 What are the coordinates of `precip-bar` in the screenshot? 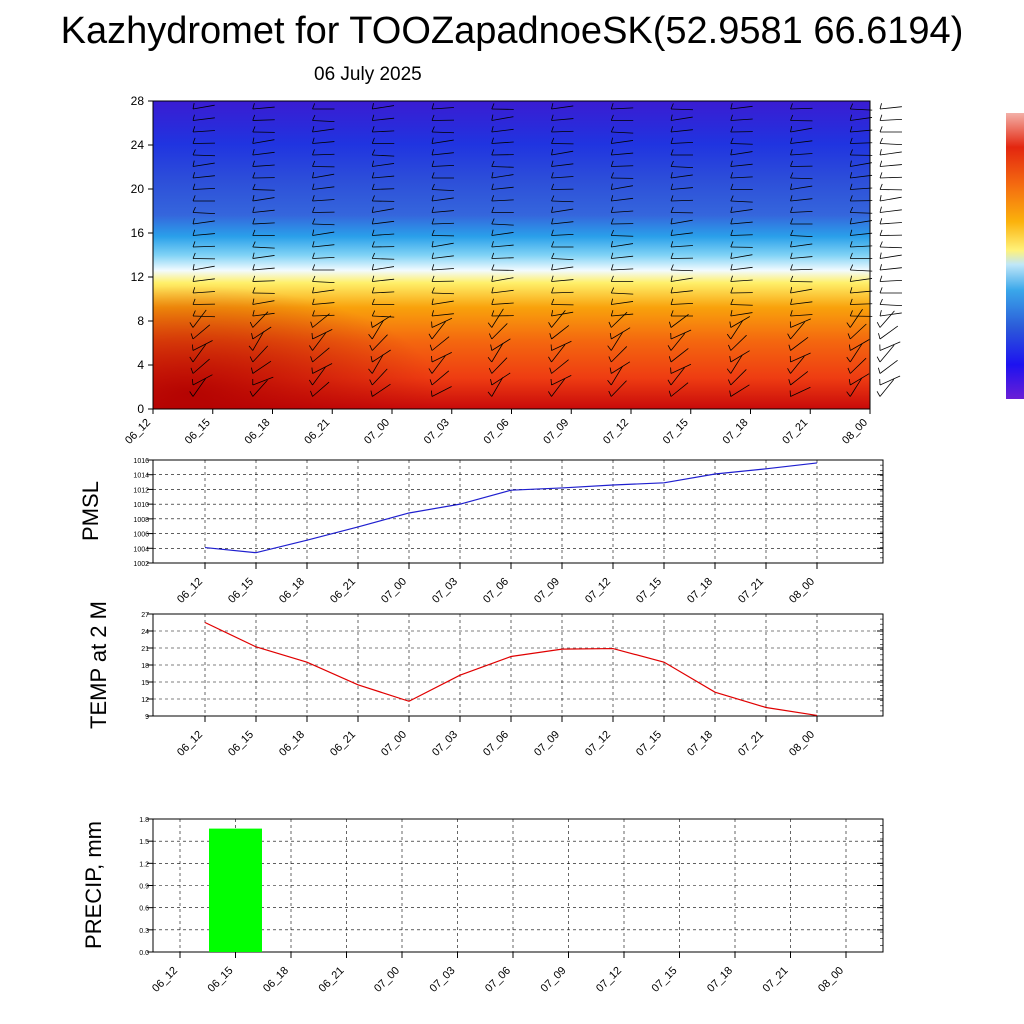 It's located at (235, 890).